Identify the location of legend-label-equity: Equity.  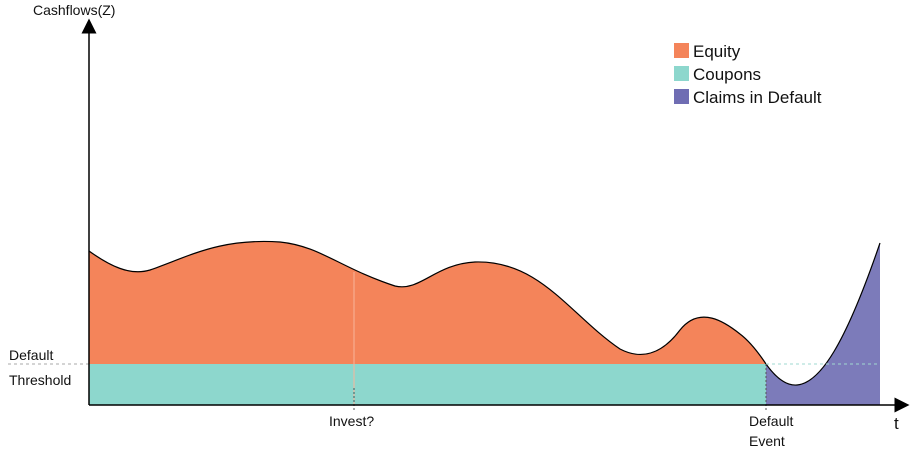
(717, 51).